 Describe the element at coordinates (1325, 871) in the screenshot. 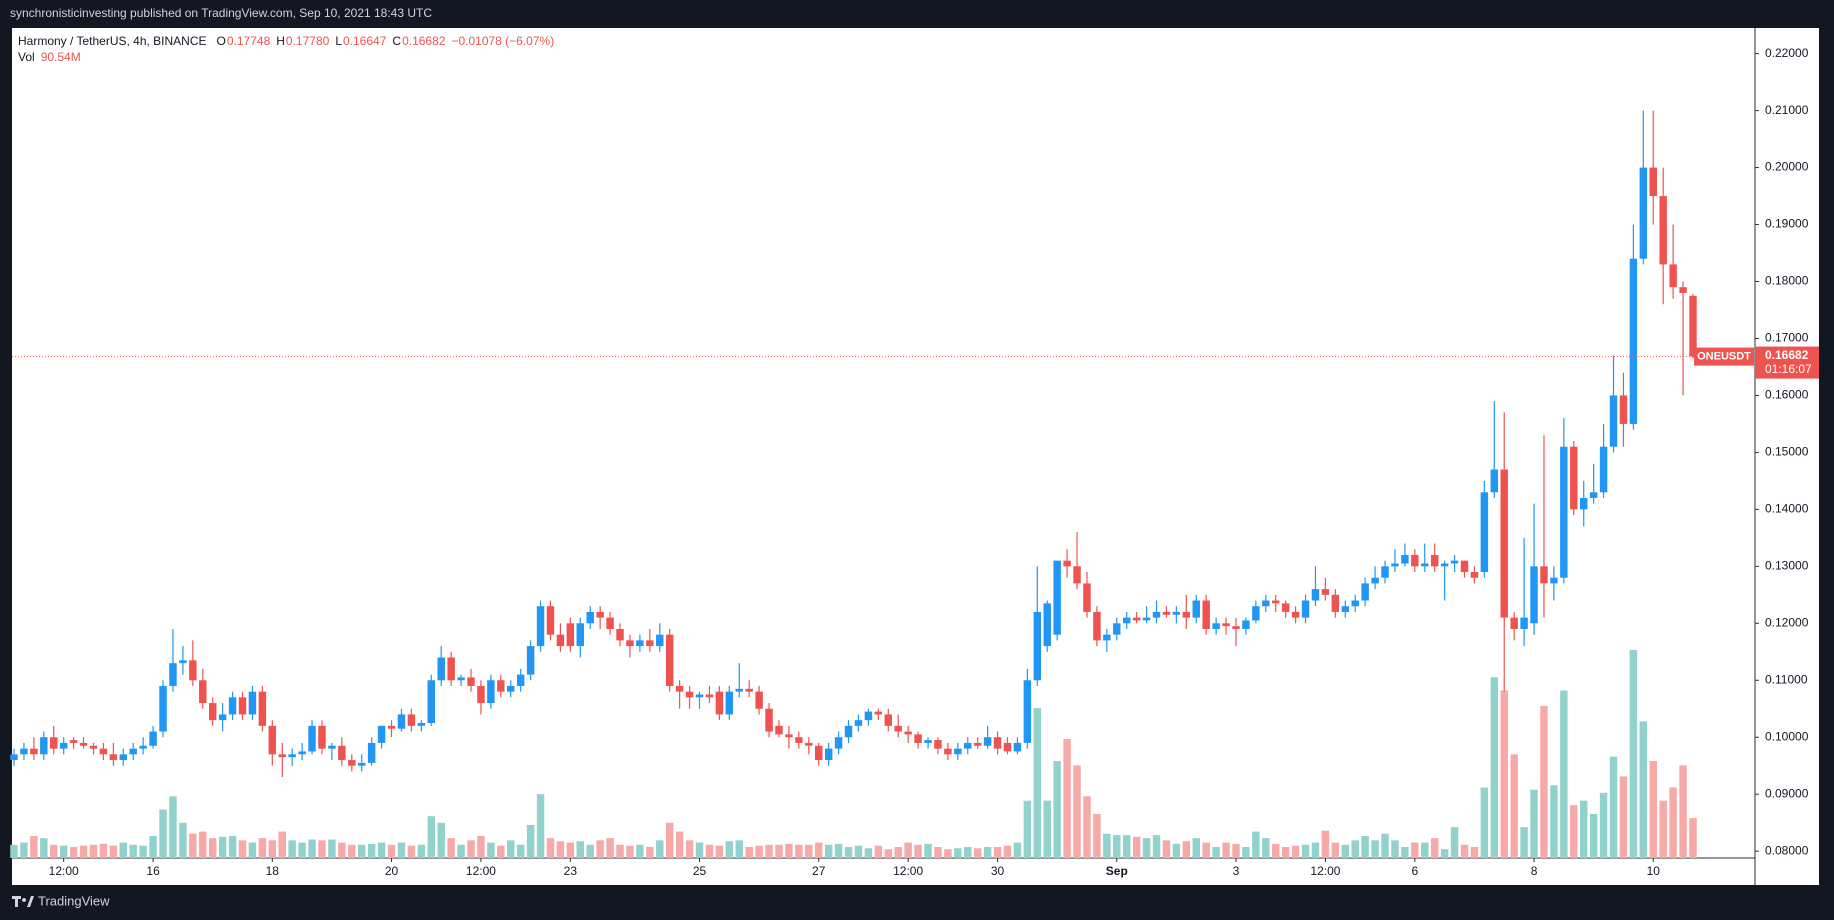

I see `x-tick-label: 12:00` at that location.